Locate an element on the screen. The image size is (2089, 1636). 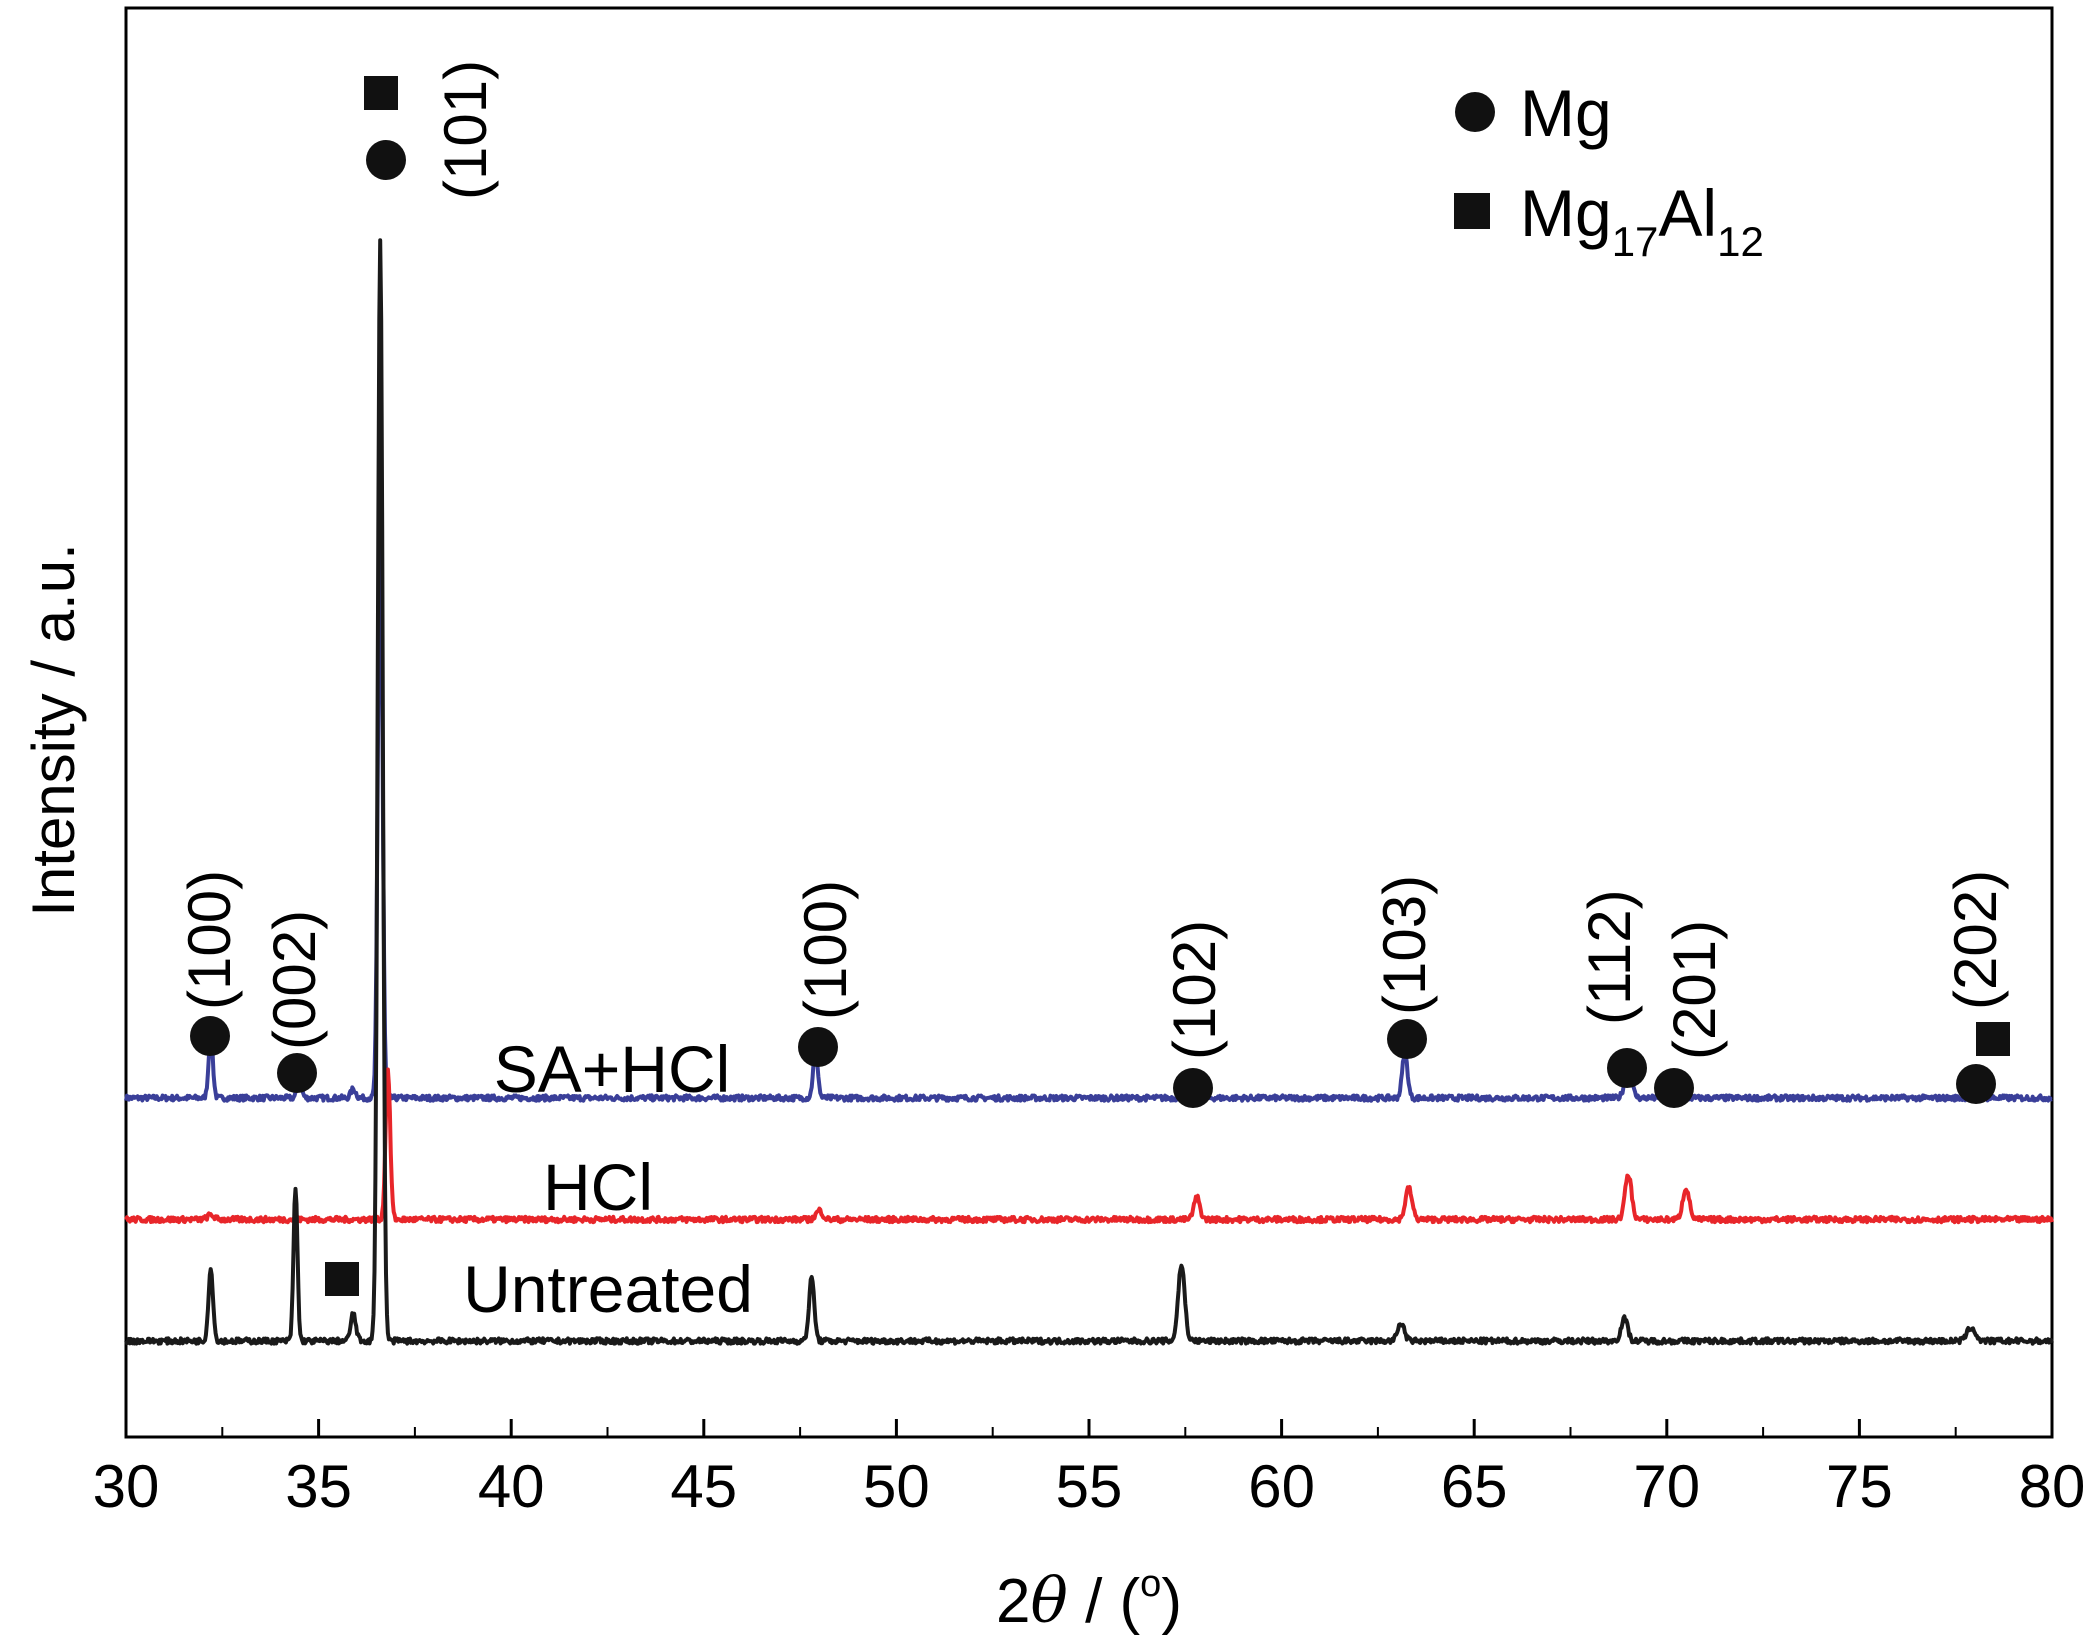
legend-mg17al12-label: Mg17Al12 is located at coordinates (1642, 220).